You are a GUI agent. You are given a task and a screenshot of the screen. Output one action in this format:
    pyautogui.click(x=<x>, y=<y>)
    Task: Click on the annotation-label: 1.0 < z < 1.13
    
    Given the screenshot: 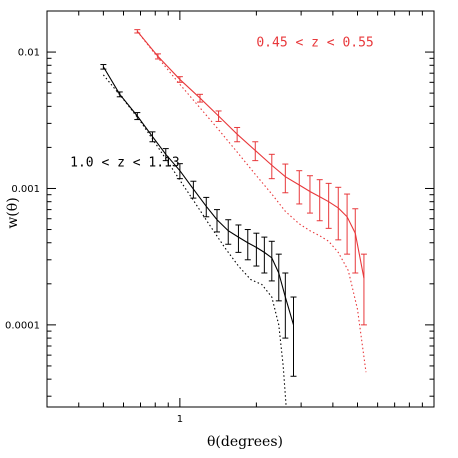 What is the action you would take?
    pyautogui.click(x=125, y=162)
    